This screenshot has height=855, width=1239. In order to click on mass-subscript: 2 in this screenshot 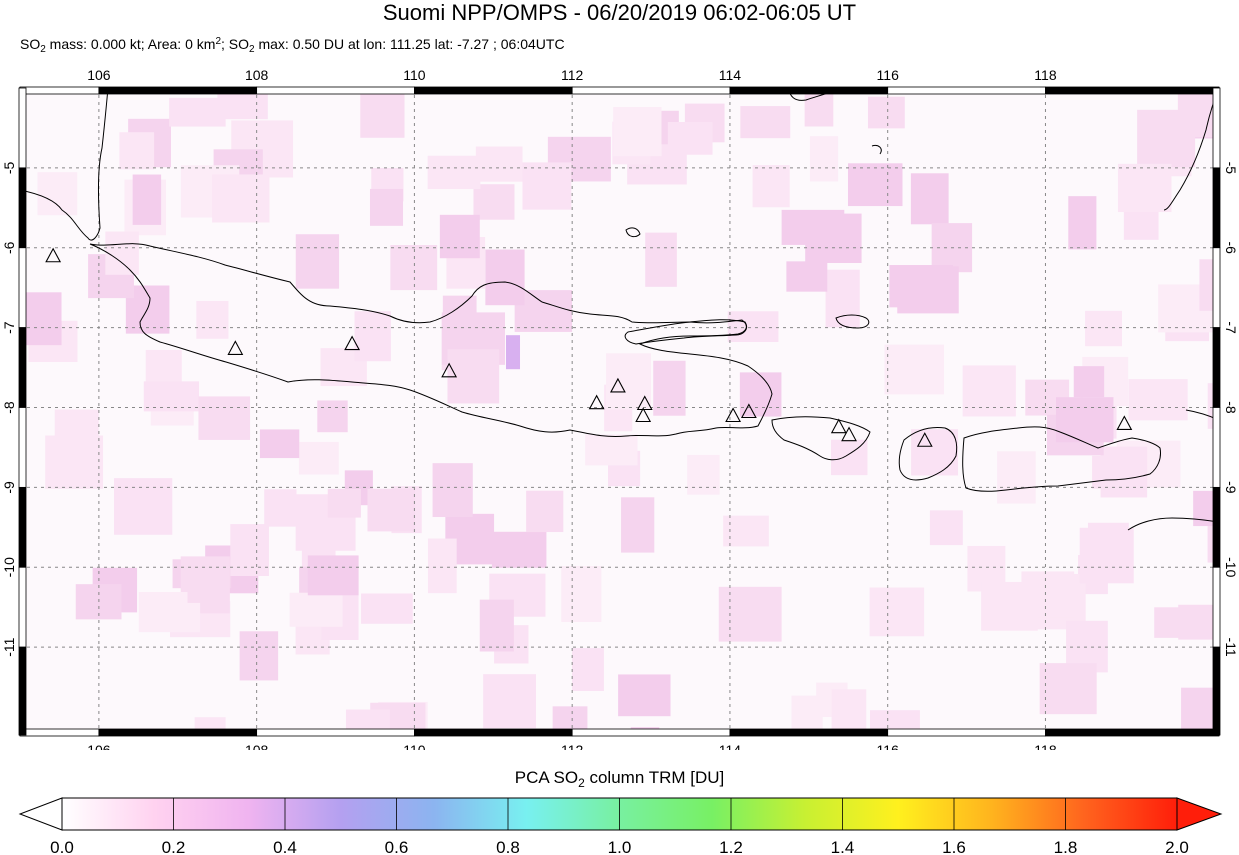, I will do `click(43, 49)`.